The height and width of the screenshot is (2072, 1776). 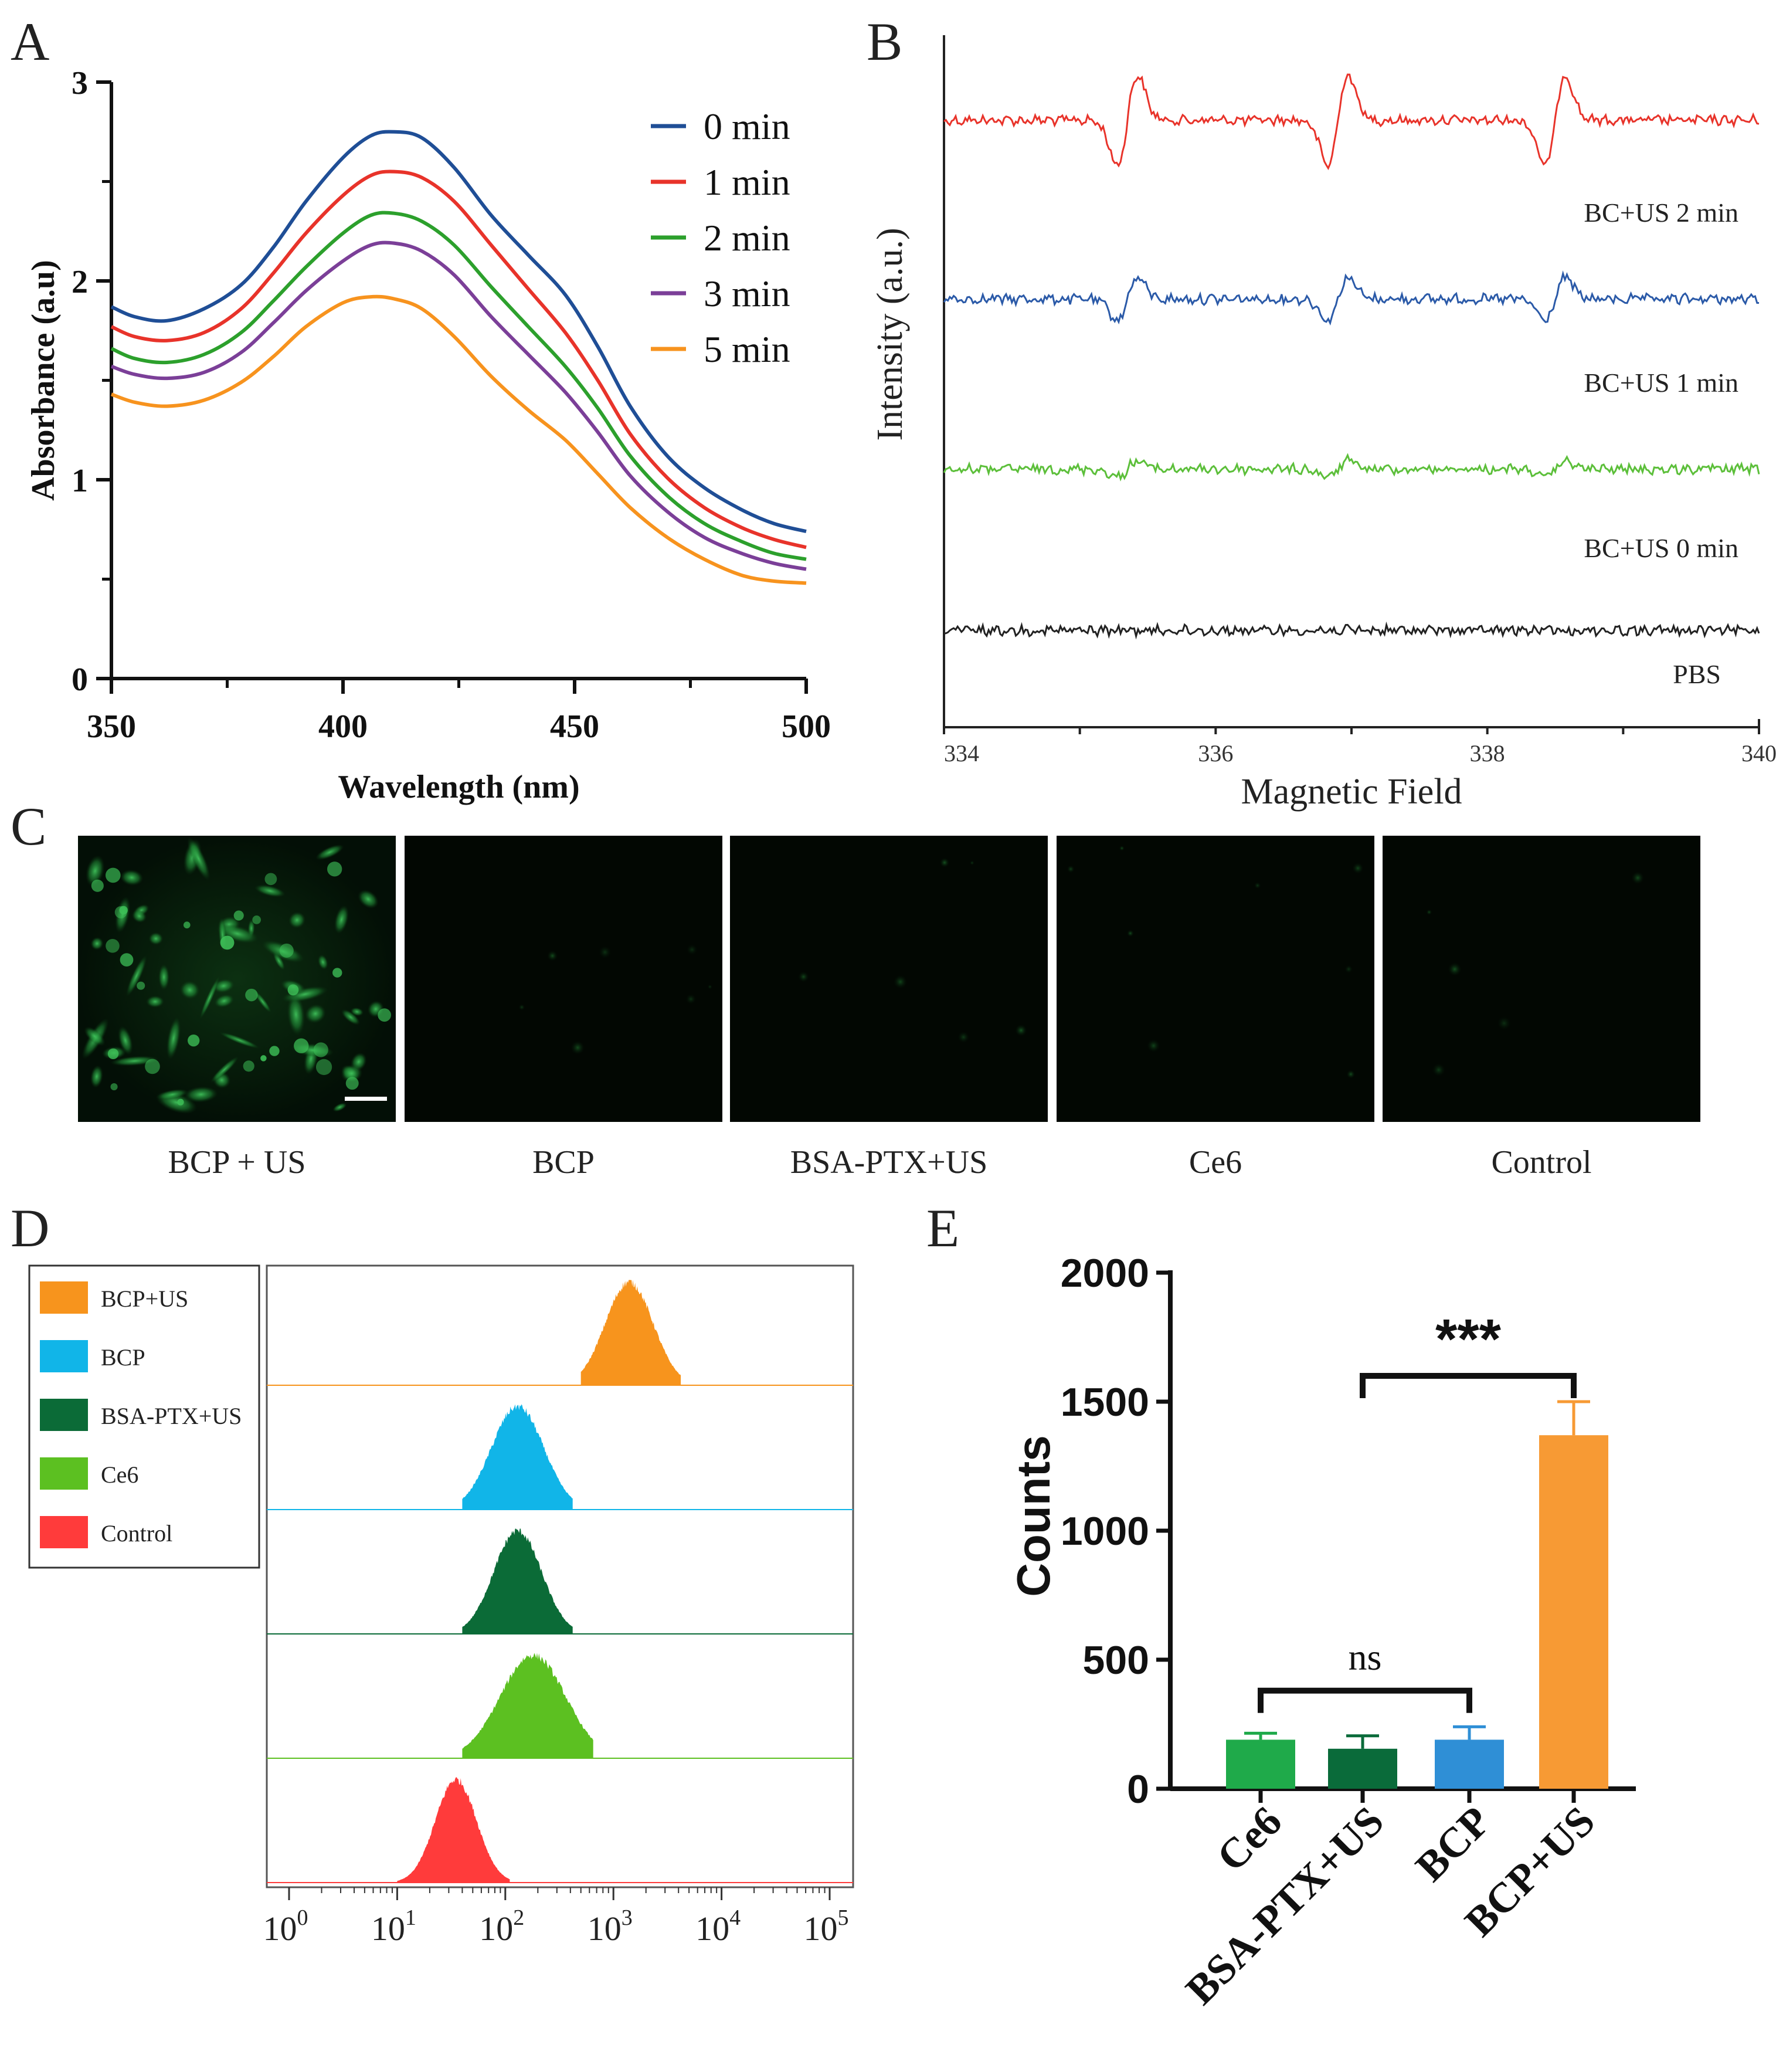 I want to click on absorbance-series-5-min, so click(x=459, y=439).